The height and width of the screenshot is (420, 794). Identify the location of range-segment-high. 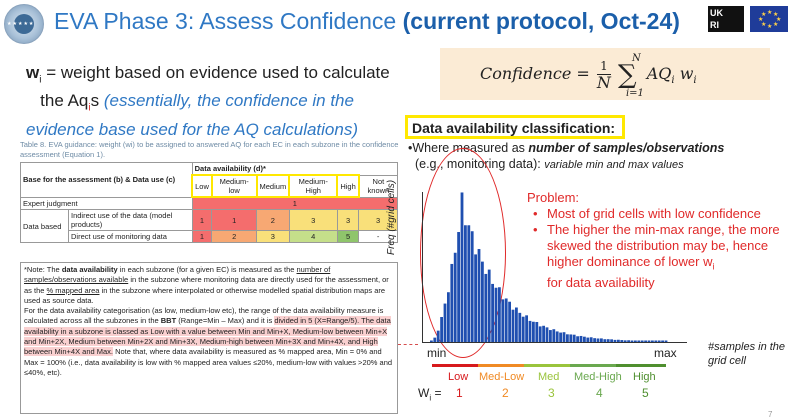
(641, 365).